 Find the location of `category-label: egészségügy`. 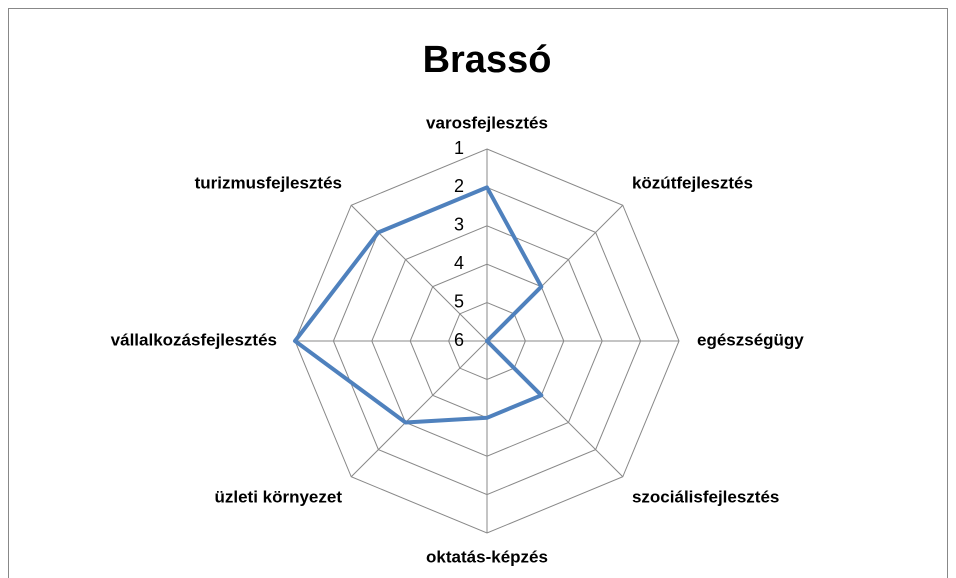

category-label: egészségügy is located at coordinates (750, 339).